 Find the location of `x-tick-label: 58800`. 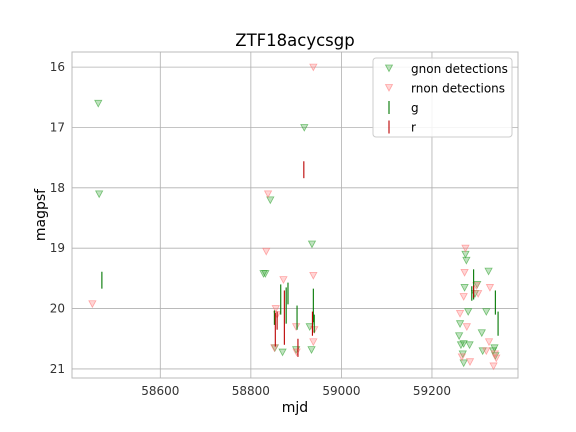

x-tick-label: 58800 is located at coordinates (251, 391).